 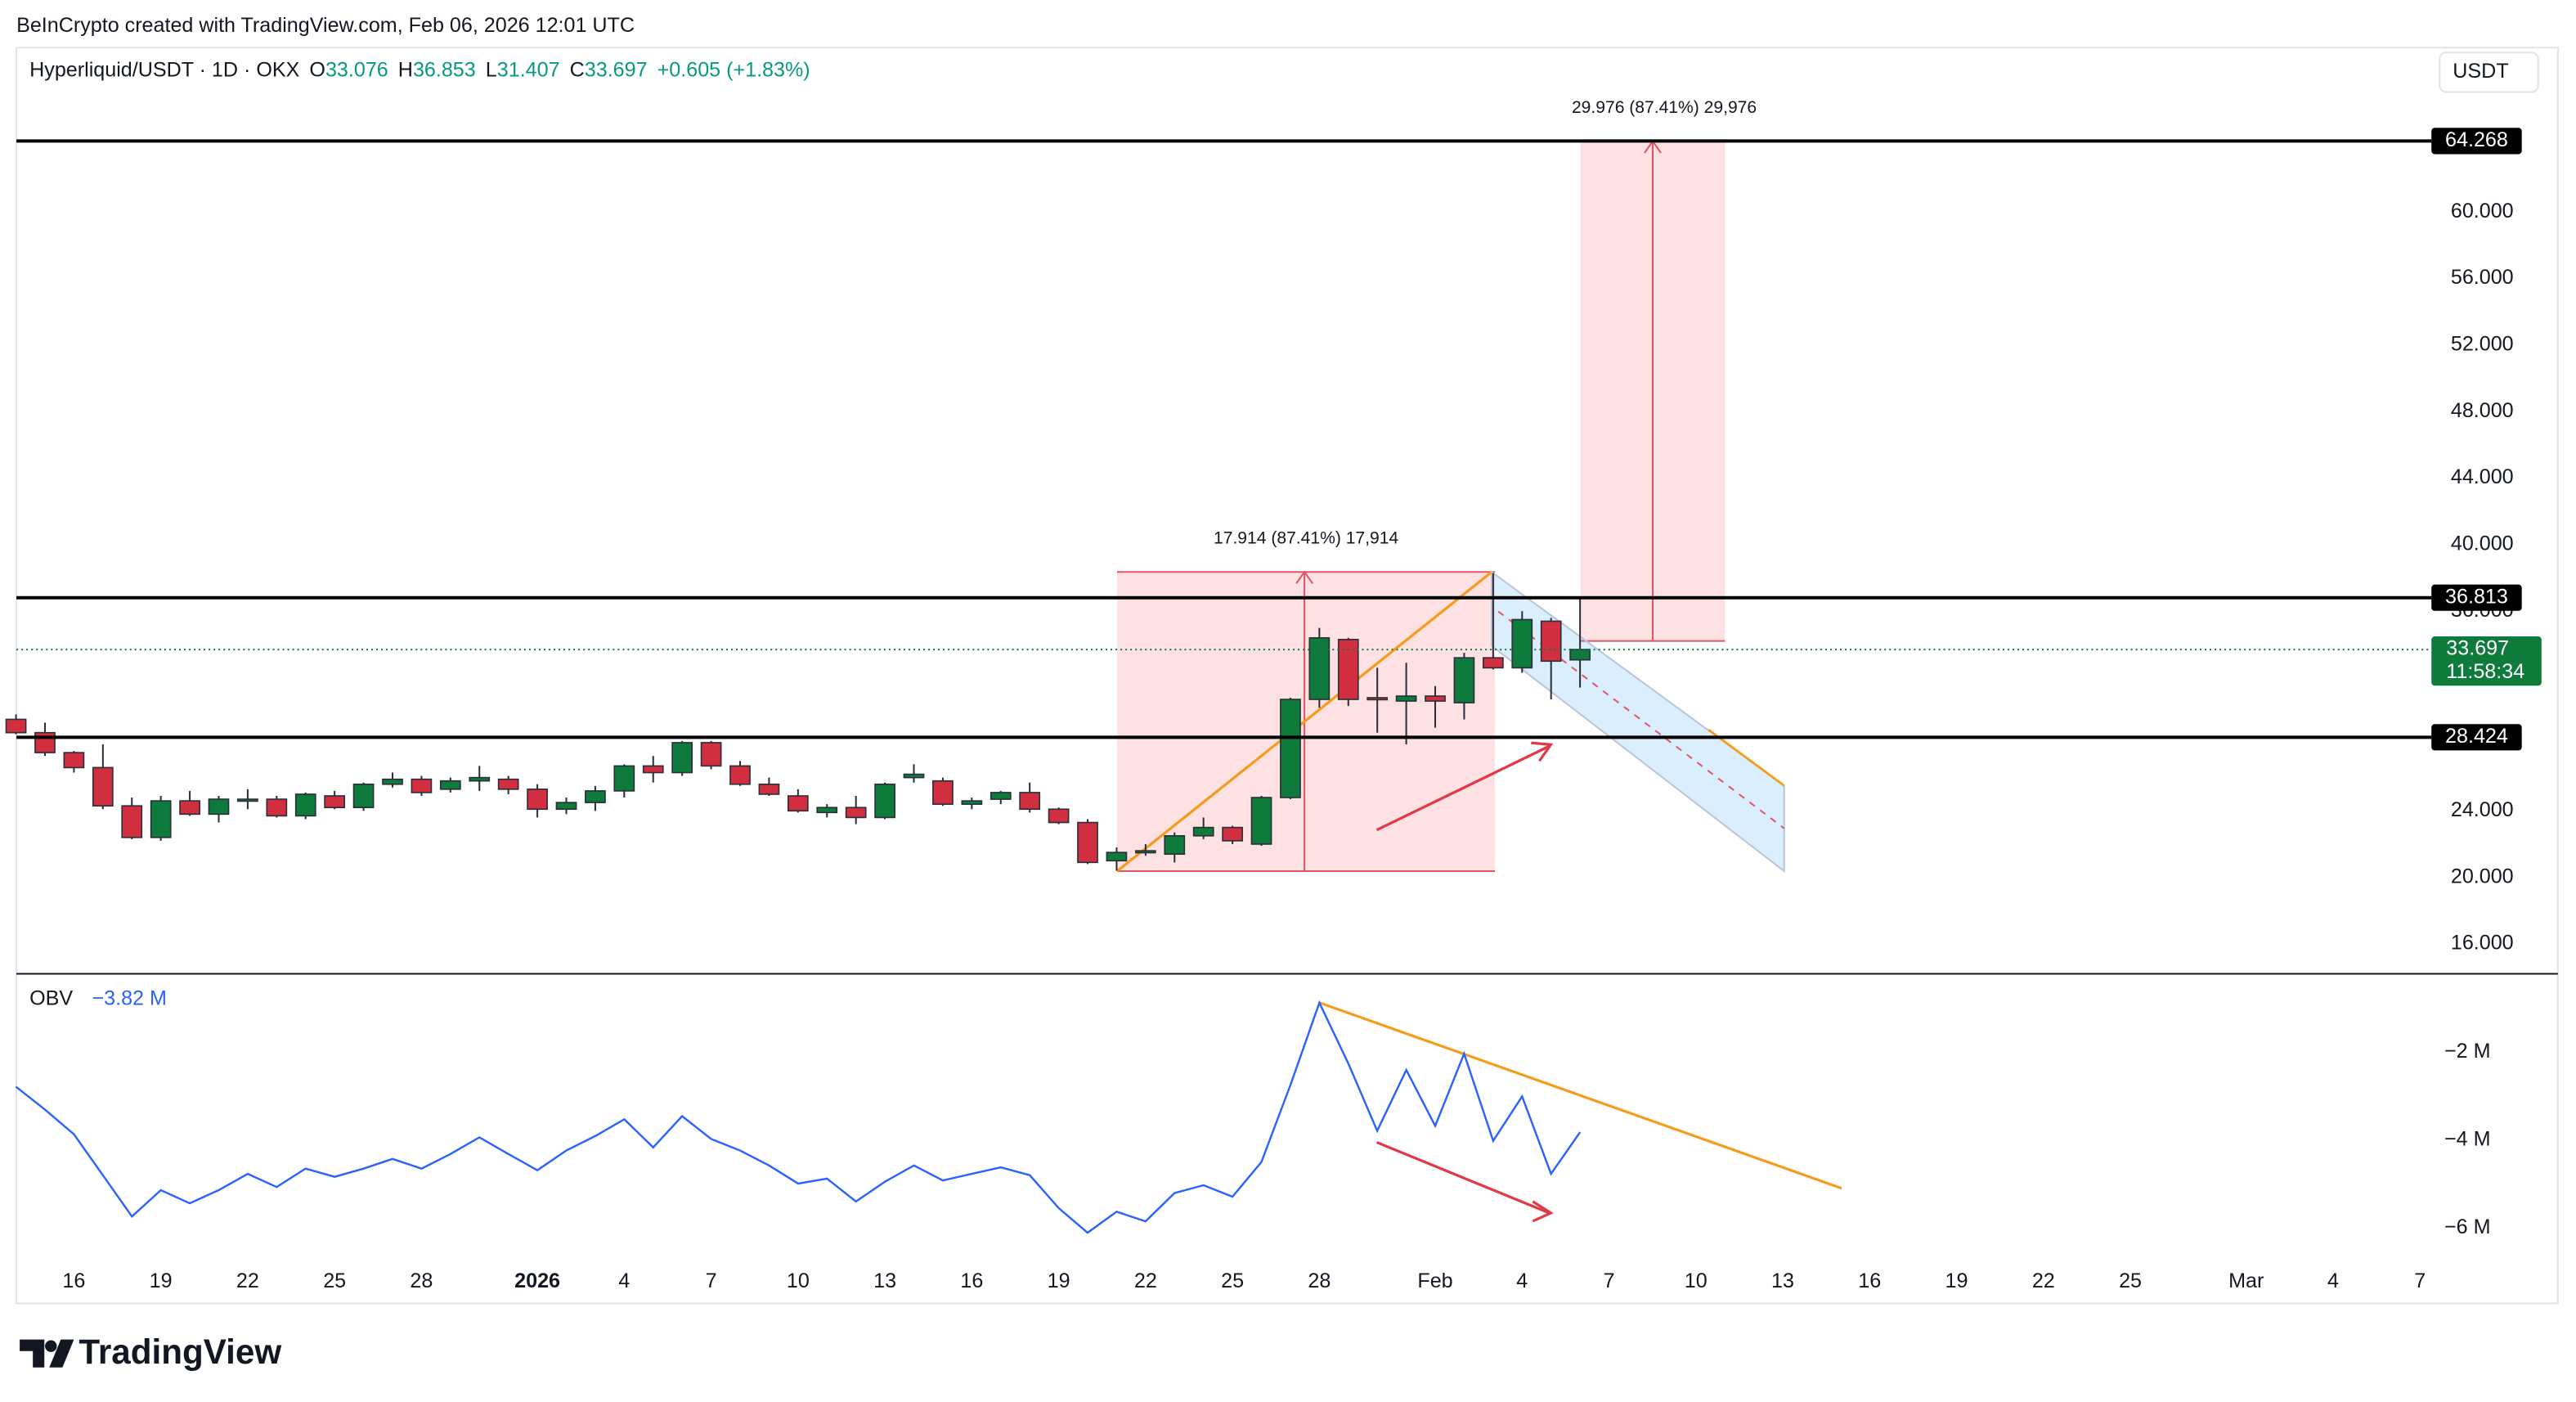 I want to click on x-tick-label: Mar, so click(x=2246, y=1281).